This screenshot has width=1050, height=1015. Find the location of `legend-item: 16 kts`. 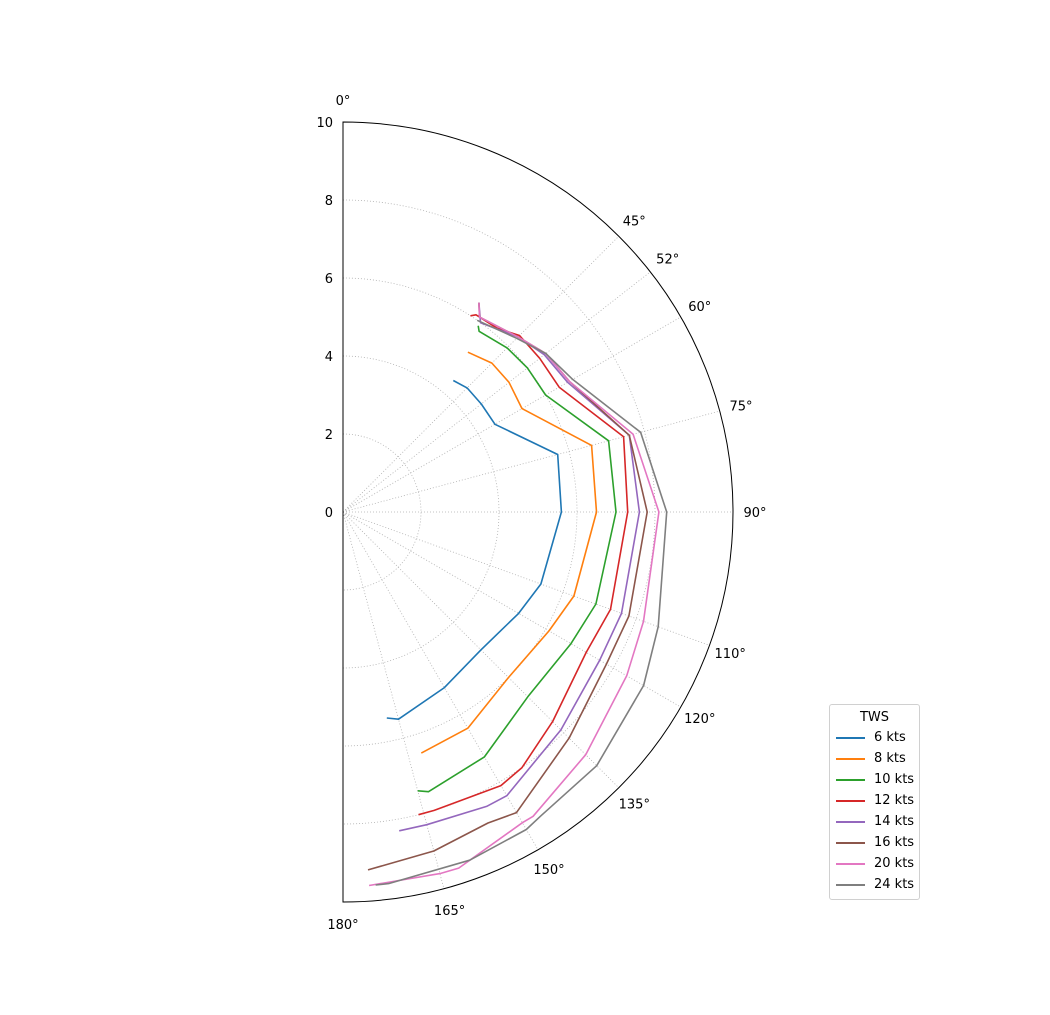

legend-item: 16 kts is located at coordinates (874, 842).